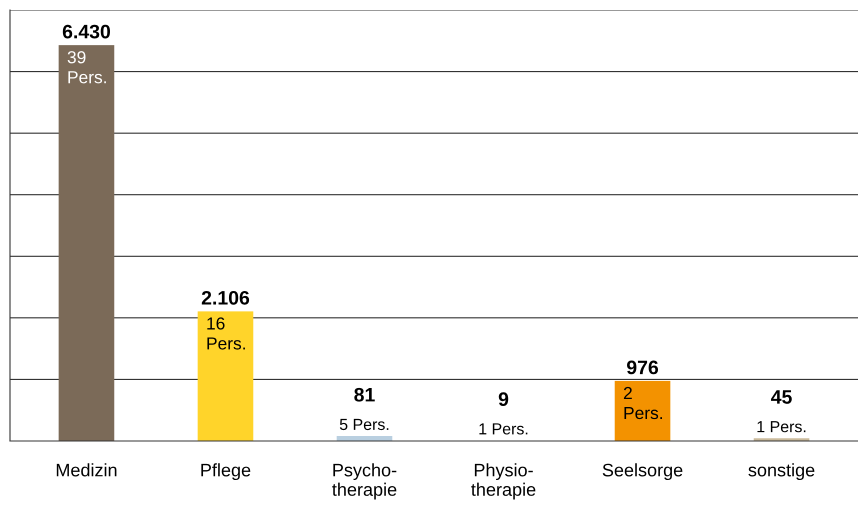  What do you see at coordinates (503, 481) in the screenshot?
I see `x-tick-label: Physio- therapie` at bounding box center [503, 481].